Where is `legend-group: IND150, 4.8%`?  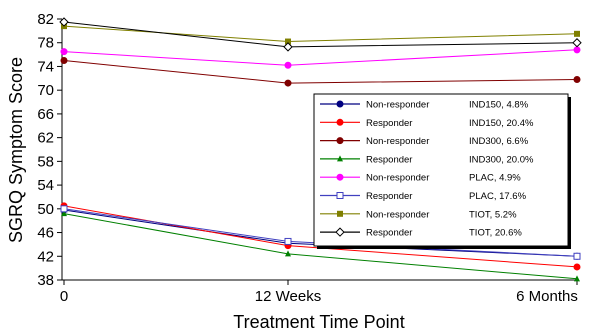 legend-group: IND150, 4.8% is located at coordinates (499, 105).